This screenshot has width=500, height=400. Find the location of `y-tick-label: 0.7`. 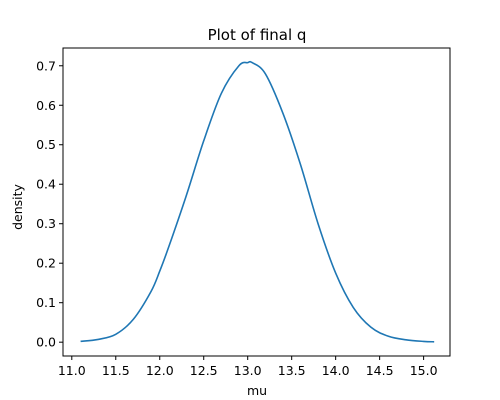

y-tick-label: 0.7 is located at coordinates (46, 65).